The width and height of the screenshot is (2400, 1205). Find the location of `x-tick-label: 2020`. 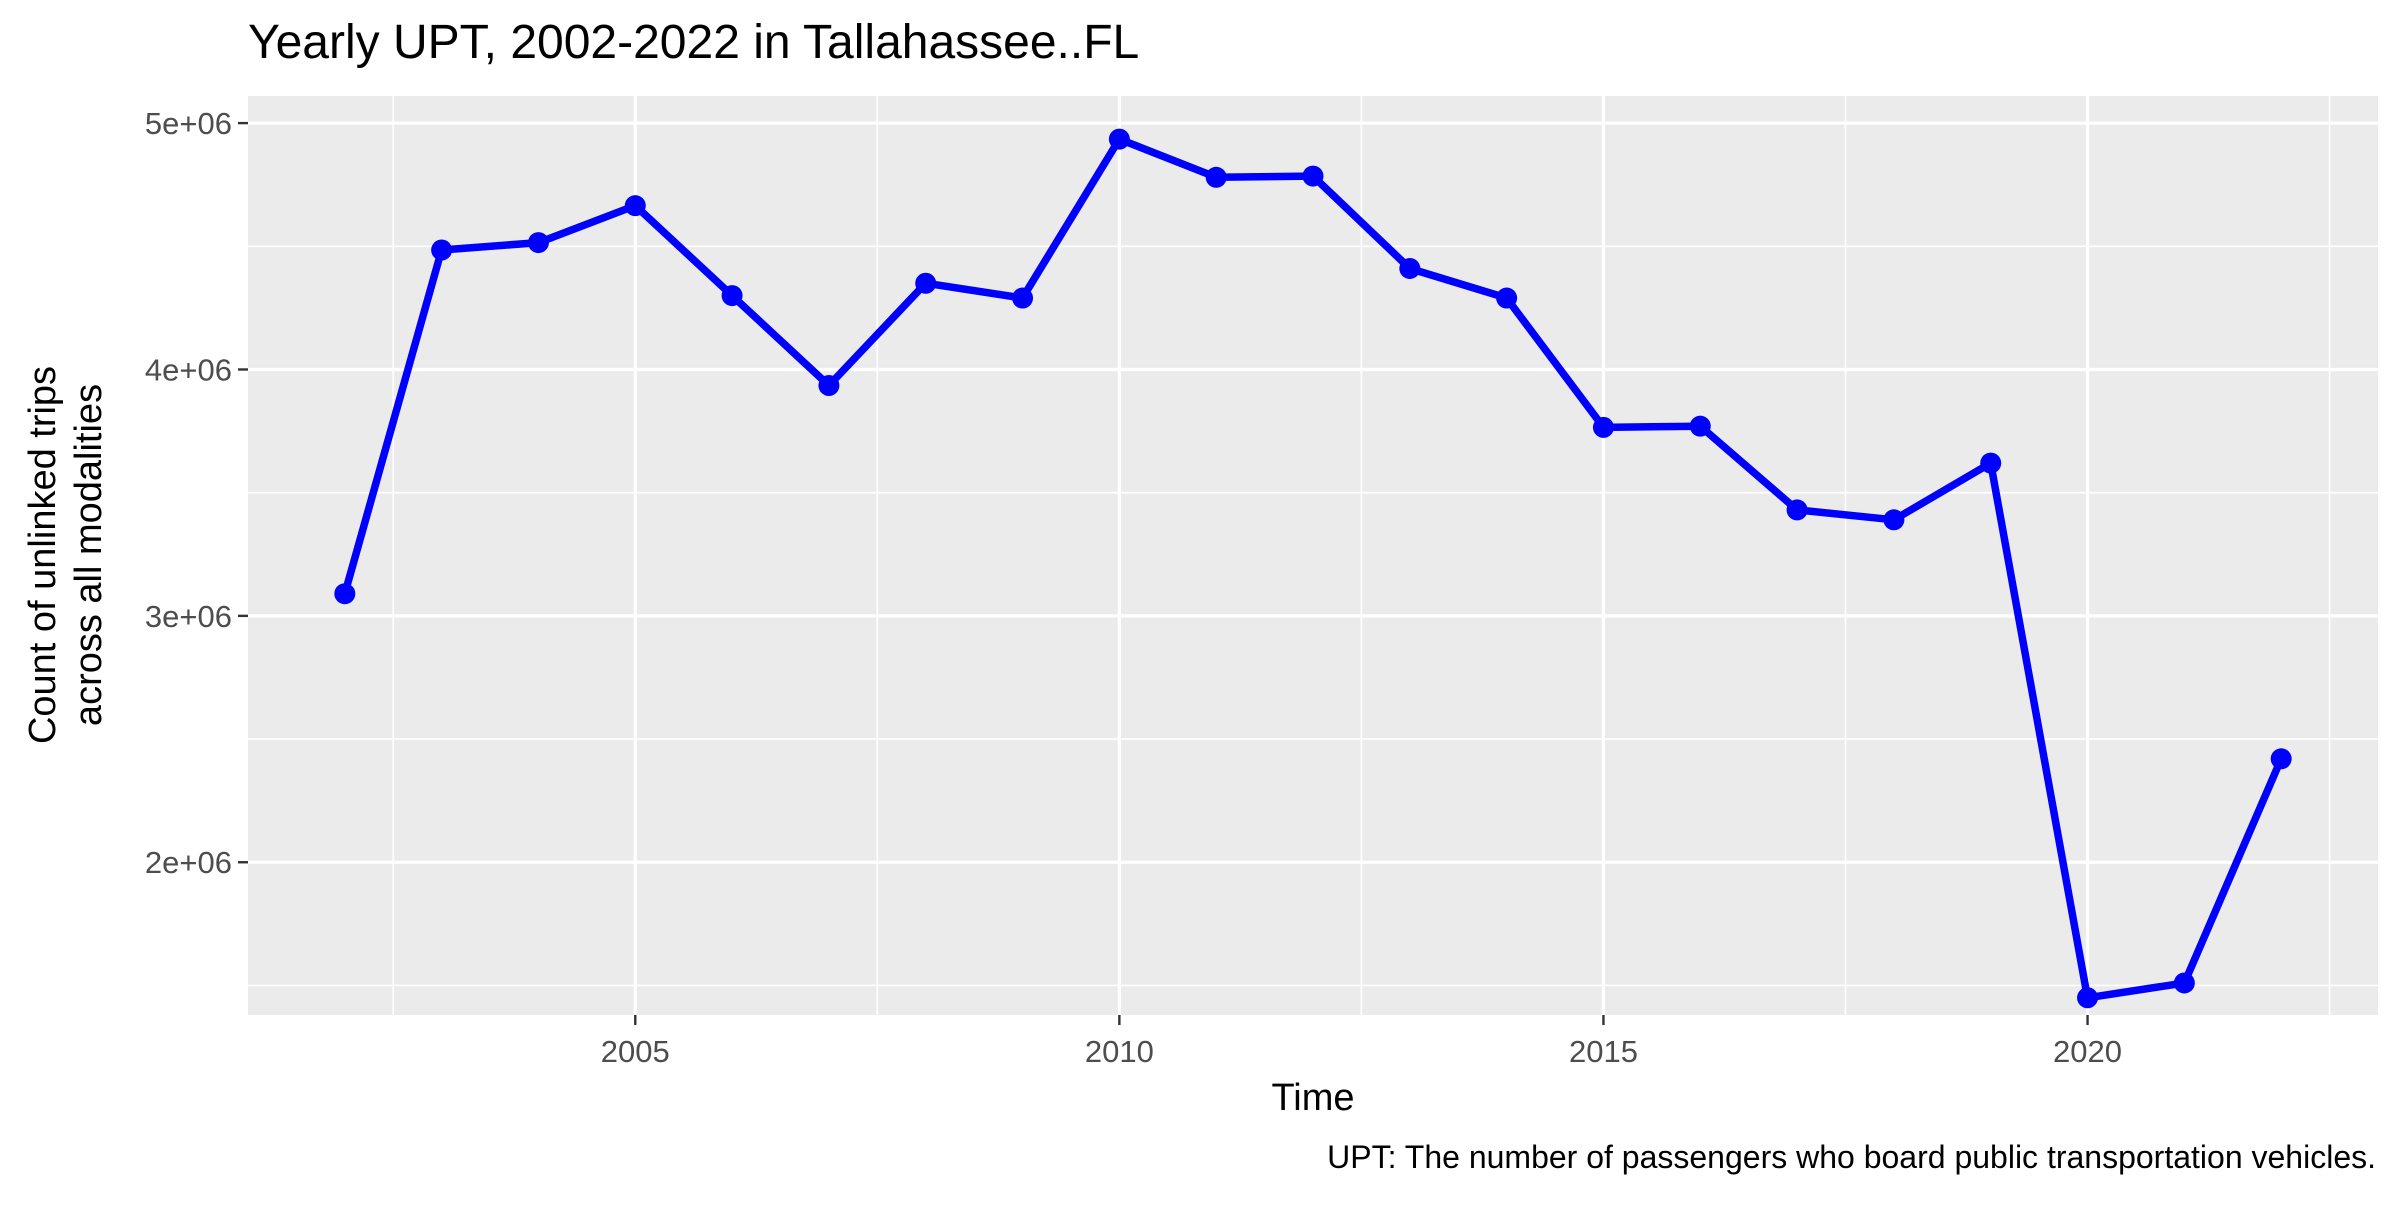

x-tick-label: 2020 is located at coordinates (2087, 1051).